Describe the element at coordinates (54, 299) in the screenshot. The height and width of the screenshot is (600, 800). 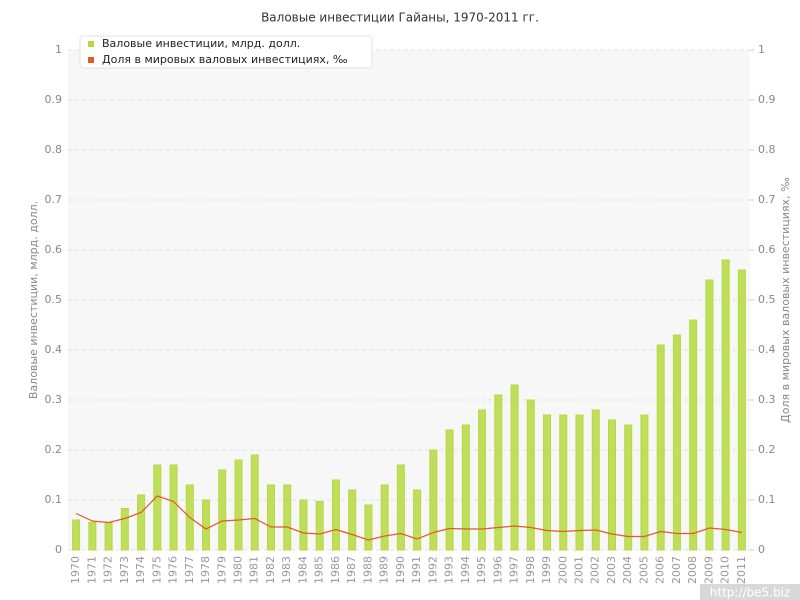
I see `y-tick-label: 0.5` at that location.